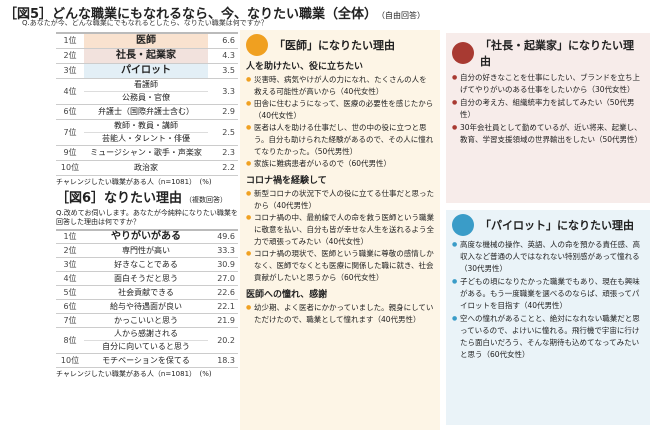 This screenshot has width=650, height=430. I want to click on item-label: 専門性が高い, so click(146, 250).